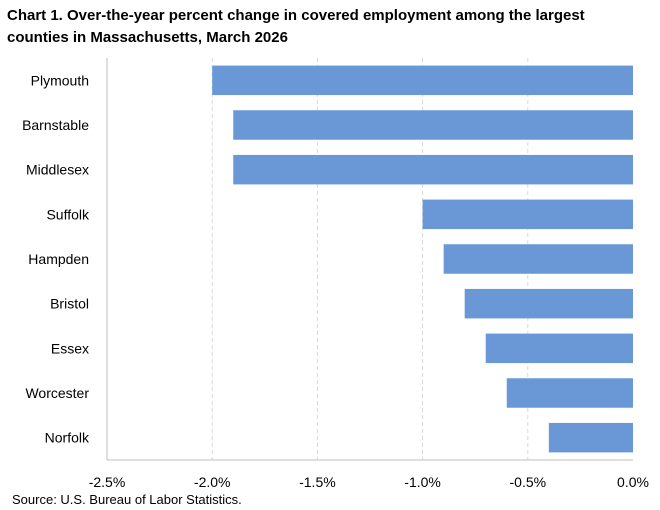 This screenshot has height=510, width=660. Describe the element at coordinates (559, 348) in the screenshot. I see `bar-essex` at that location.